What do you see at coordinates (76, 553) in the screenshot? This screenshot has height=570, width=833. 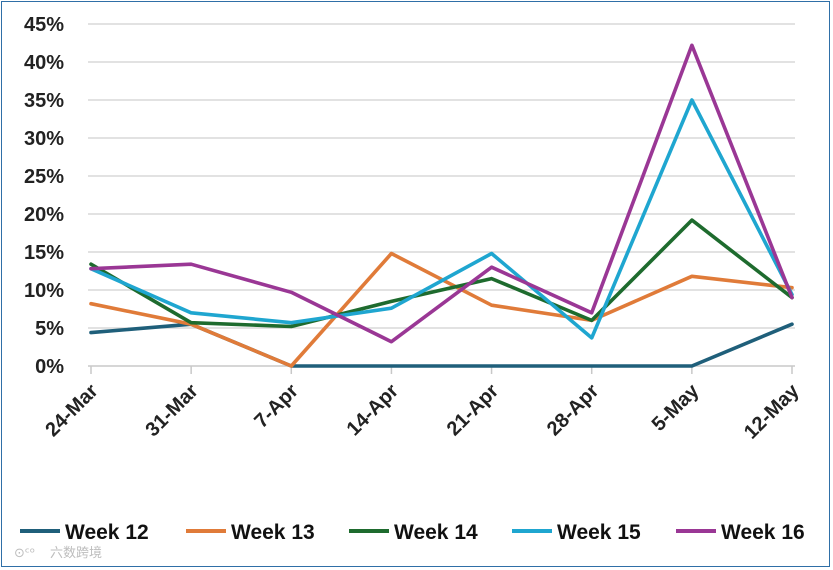 I see `watermark-text: 六数跨境` at bounding box center [76, 553].